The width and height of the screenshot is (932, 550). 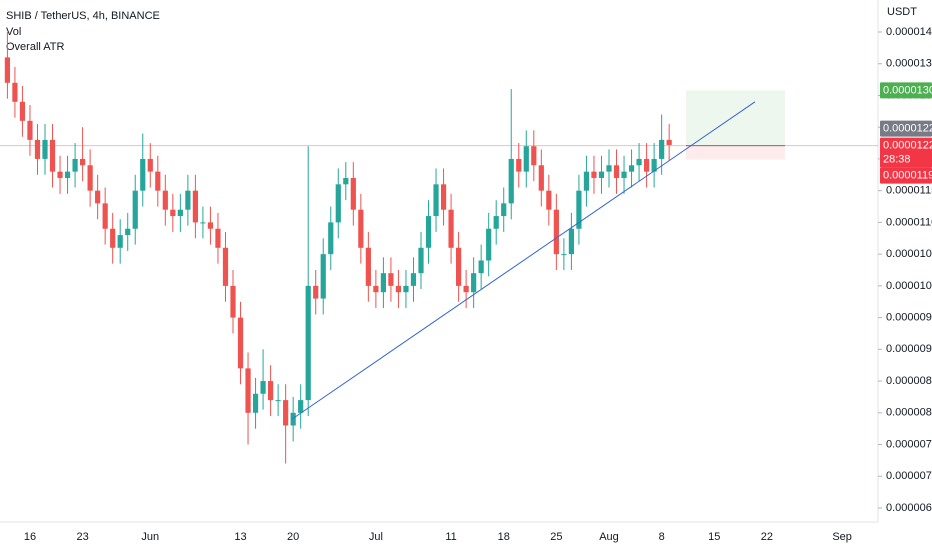 What do you see at coordinates (609, 537) in the screenshot?
I see `x-tick-label: Aug` at bounding box center [609, 537].